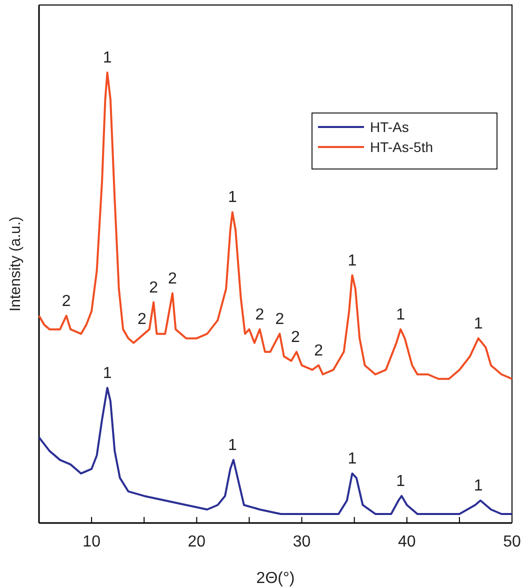 The image size is (523, 587). What do you see at coordinates (91, 541) in the screenshot?
I see `x-tick-label: 10` at bounding box center [91, 541].